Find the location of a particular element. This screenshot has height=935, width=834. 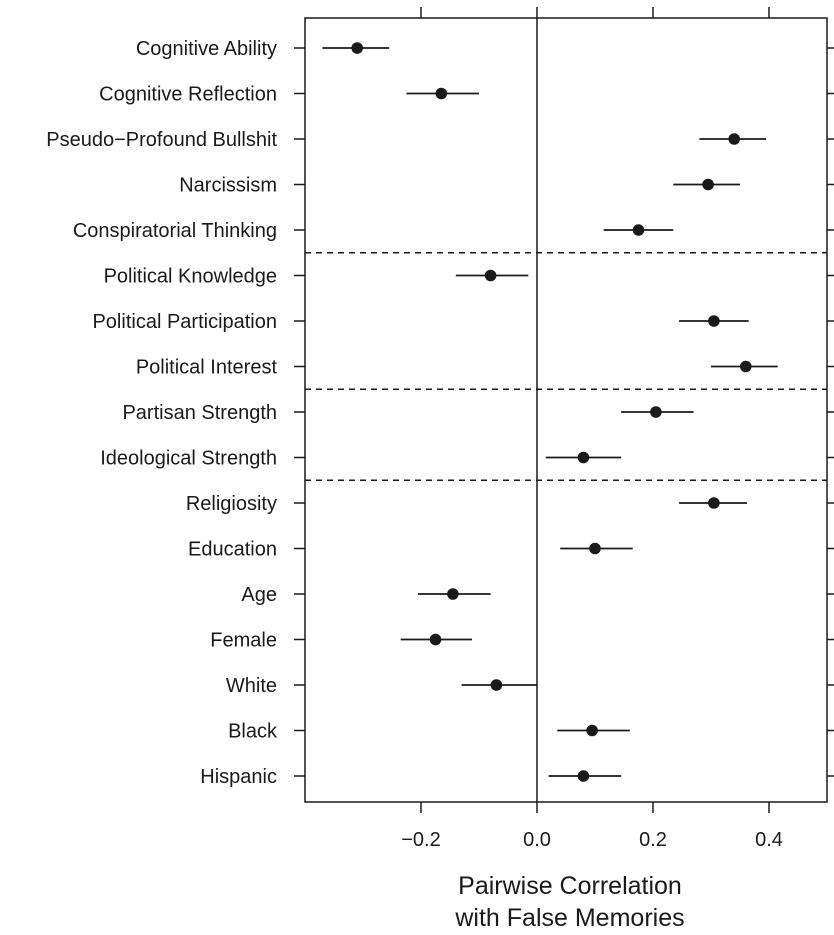

x-tick-label: 0.4 is located at coordinates (769, 840).